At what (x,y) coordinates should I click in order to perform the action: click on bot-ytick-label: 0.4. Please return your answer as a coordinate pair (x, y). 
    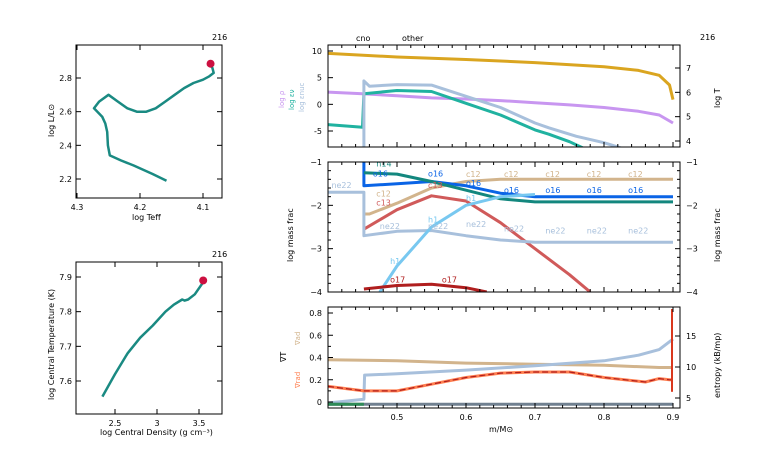
    Looking at the image, I should click on (315, 358).